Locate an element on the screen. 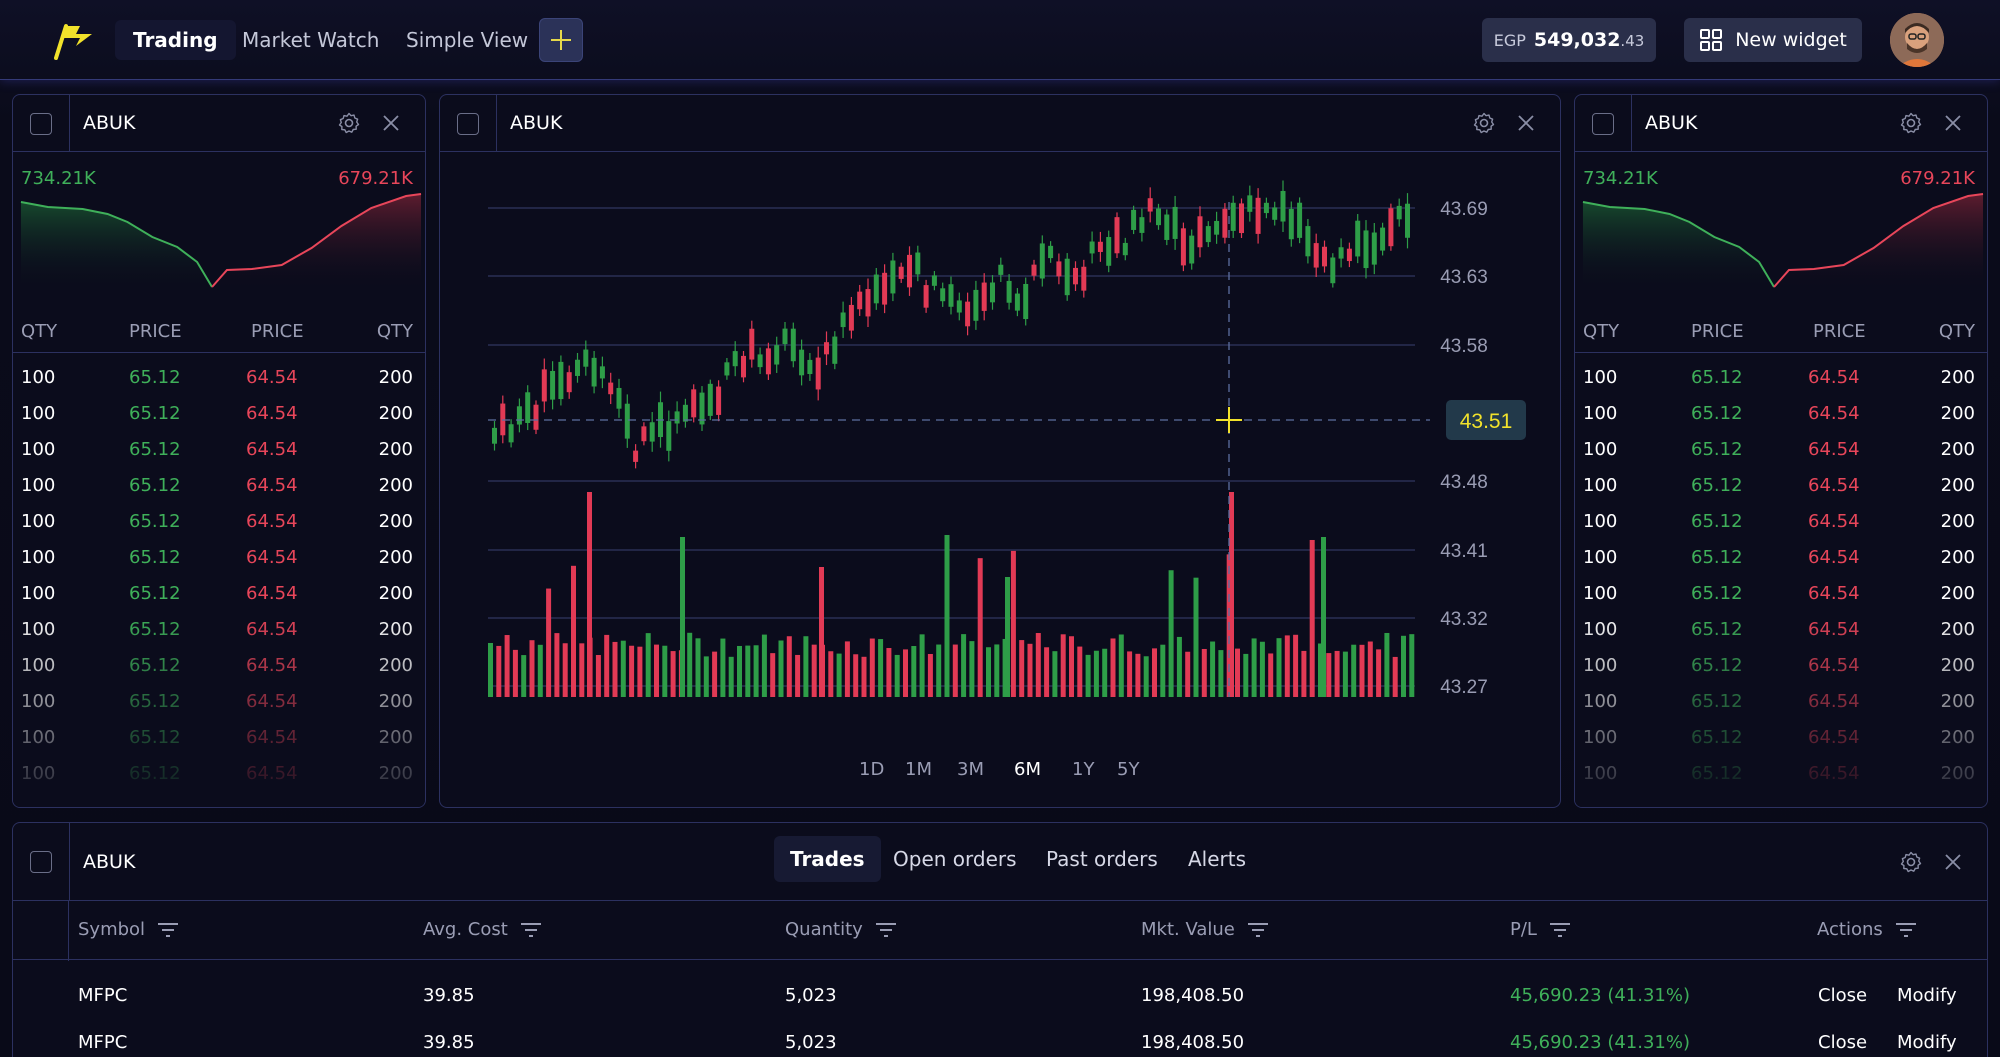 The width and height of the screenshot is (2000, 1057). col-avg-cost: Avg. Cost is located at coordinates (482, 929).